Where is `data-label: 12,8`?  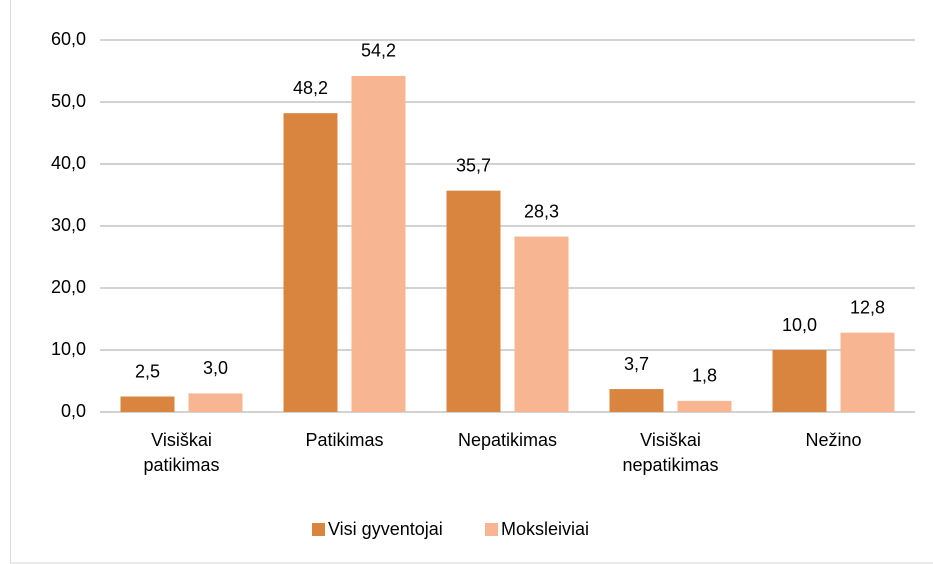
data-label: 12,8 is located at coordinates (867, 307).